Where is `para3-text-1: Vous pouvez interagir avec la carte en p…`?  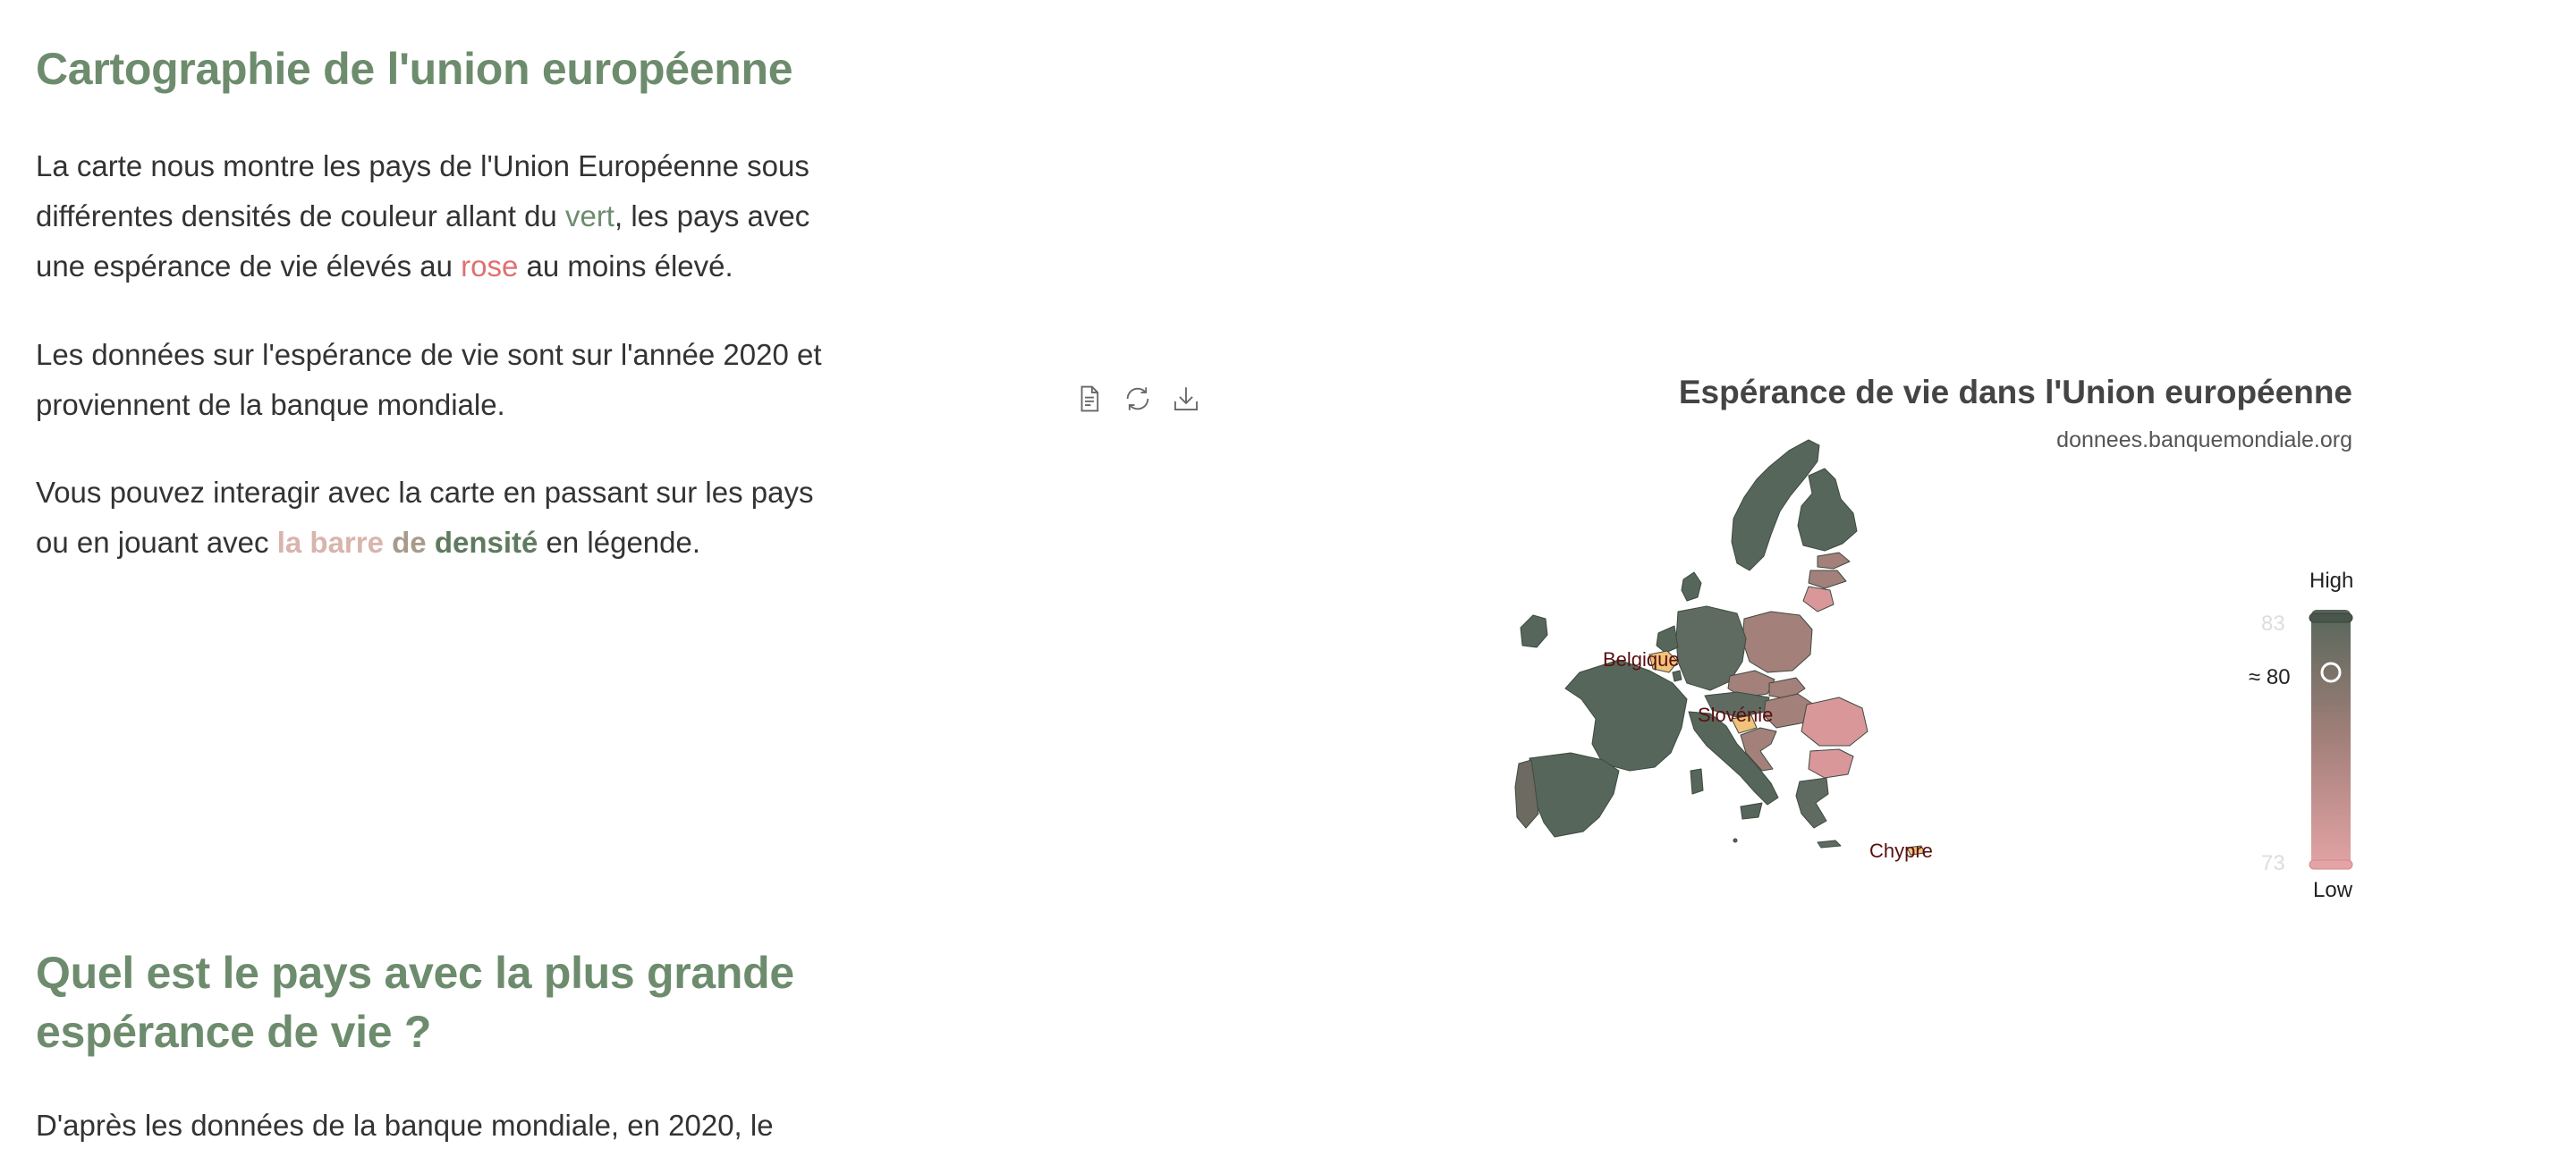 para3-text-1: Vous pouvez interagir avec la carte en p… is located at coordinates (425, 517).